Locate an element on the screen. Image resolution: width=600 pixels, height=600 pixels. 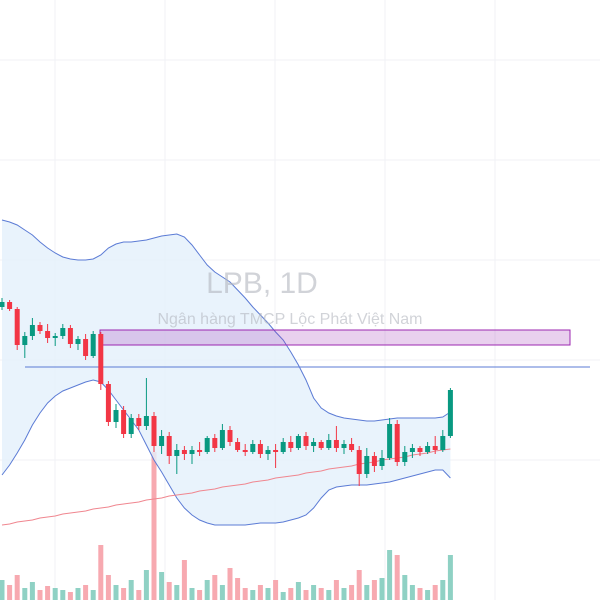
watermark-subtitle: Ngân hàng TMCP Lộc Phát Việt Nam is located at coordinates (289, 319).